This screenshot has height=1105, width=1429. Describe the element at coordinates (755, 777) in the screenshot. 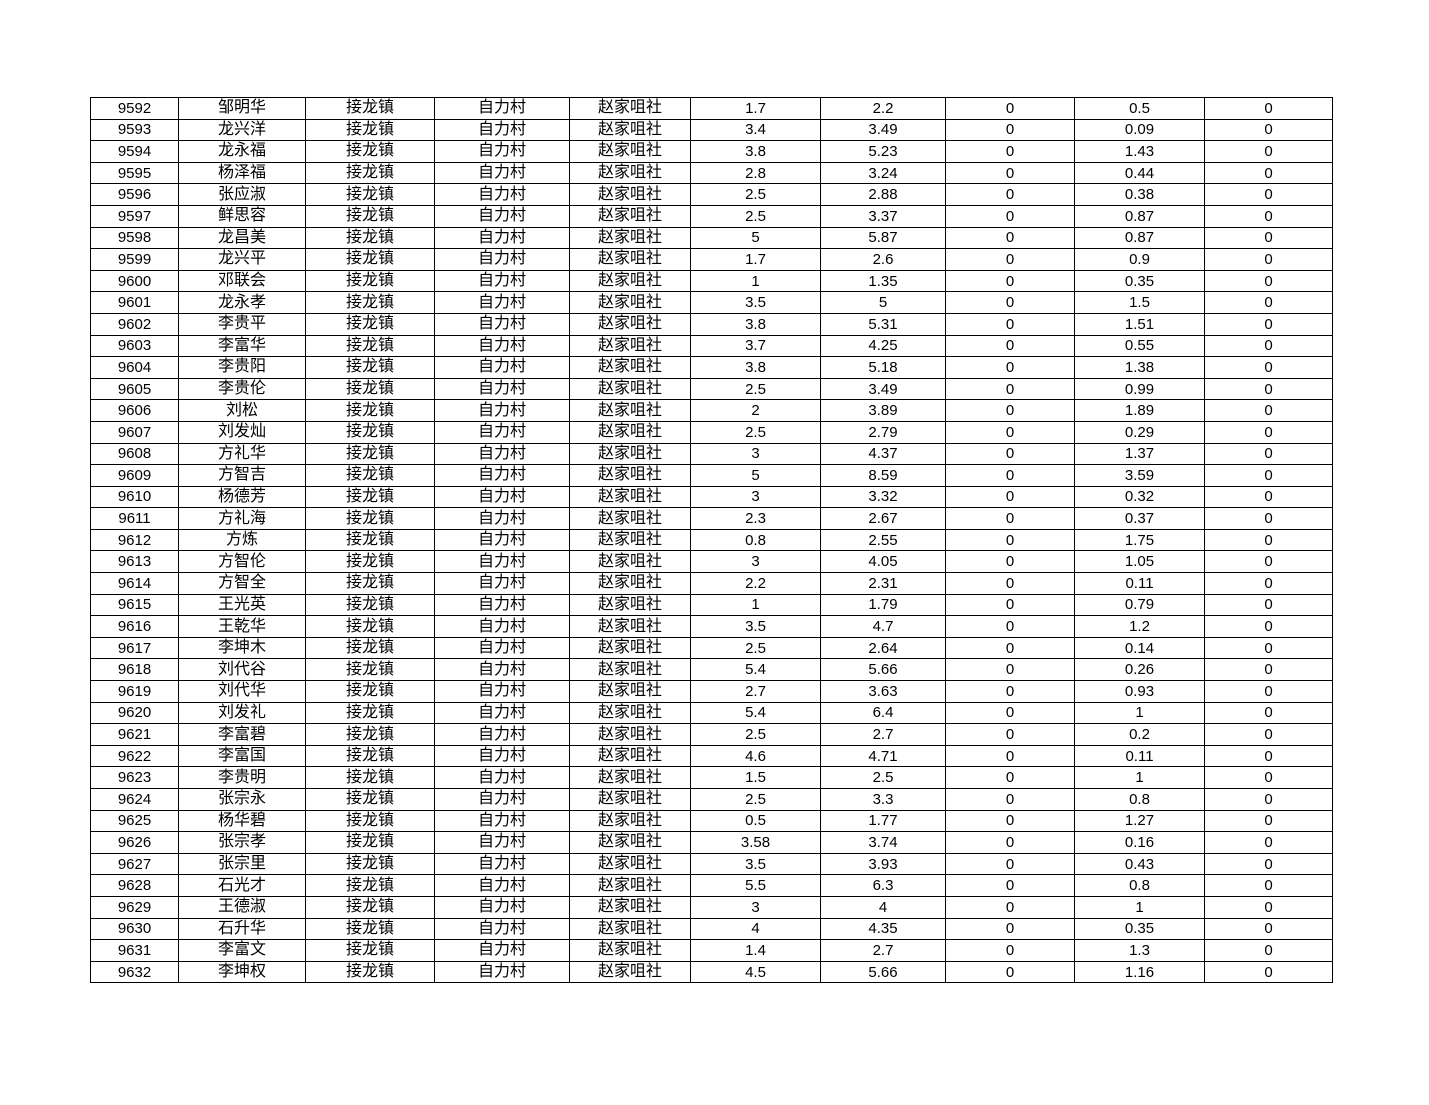

I see `cell-value-1: 1.5` at that location.